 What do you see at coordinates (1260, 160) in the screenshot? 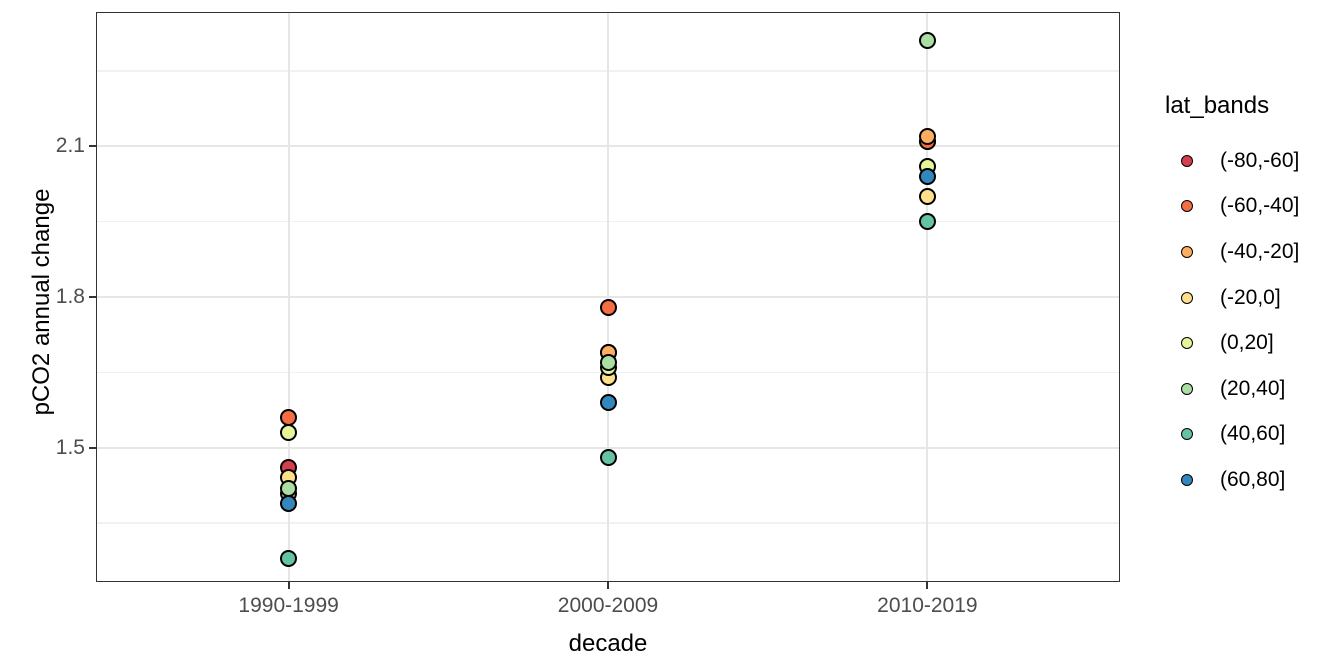
I see `legend-item-label: (-80,-60]` at bounding box center [1260, 160].